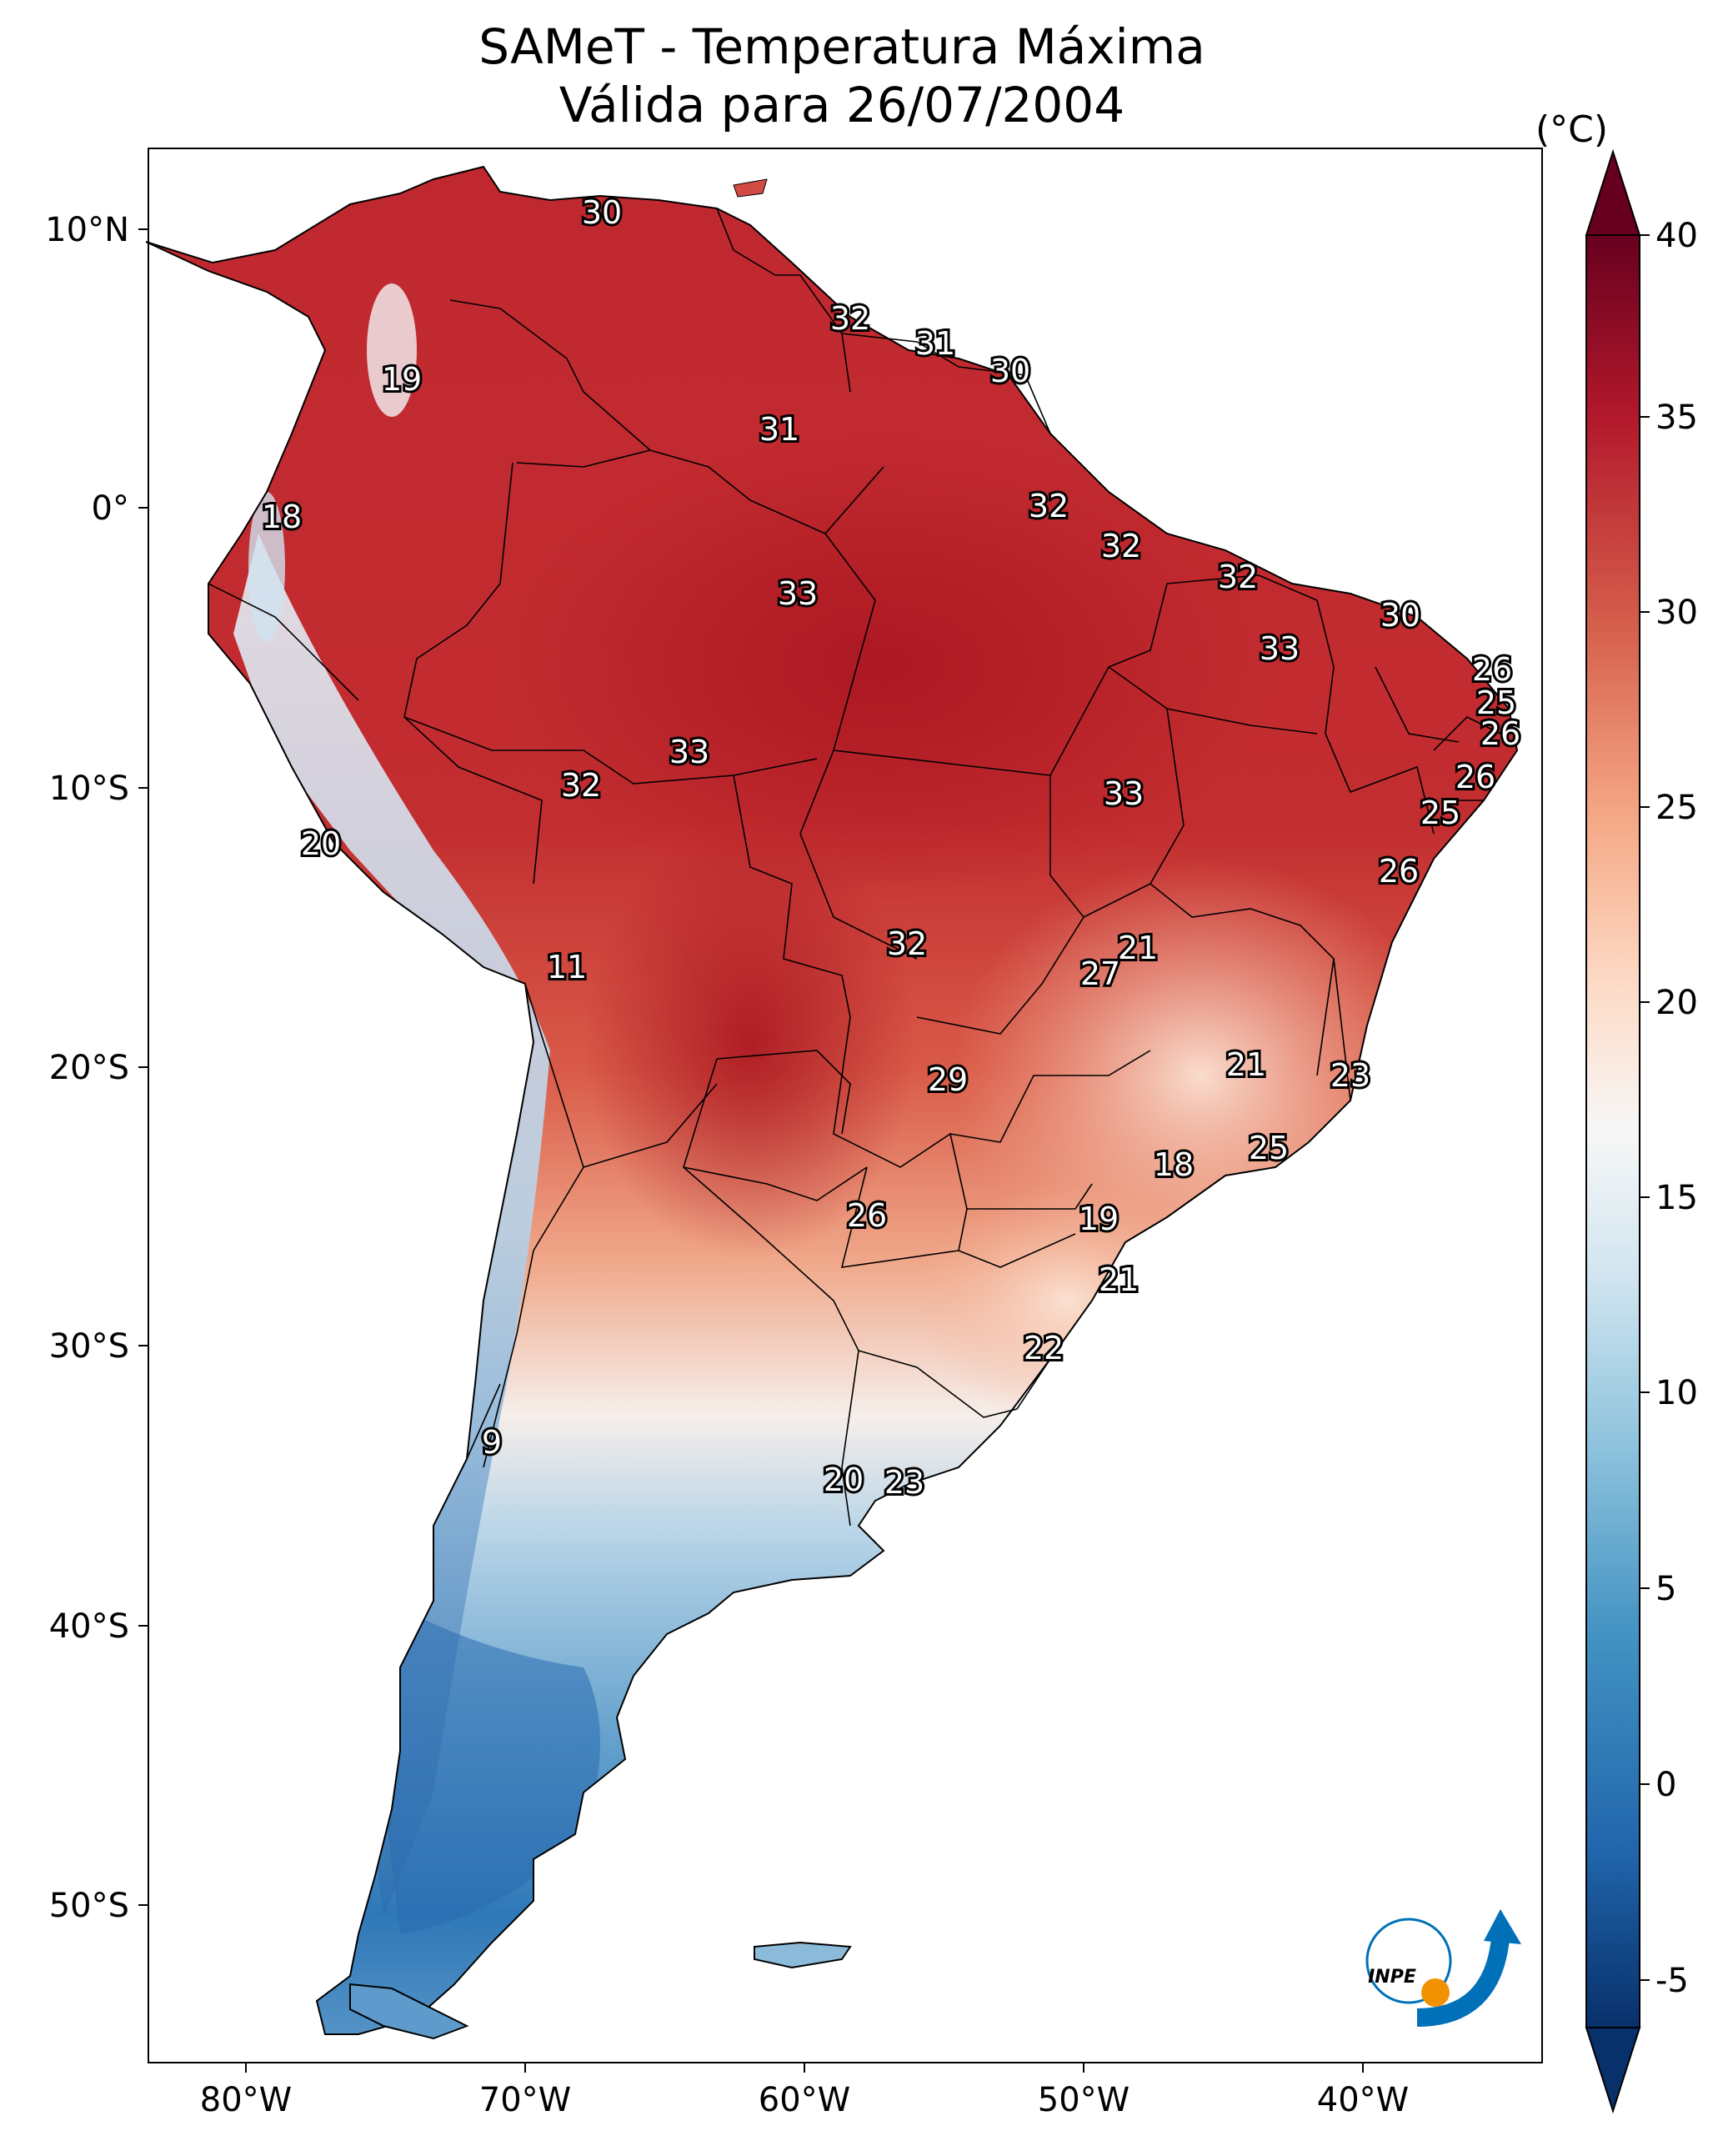  I want to click on lat-tick-label: 10°N, so click(87, 230).